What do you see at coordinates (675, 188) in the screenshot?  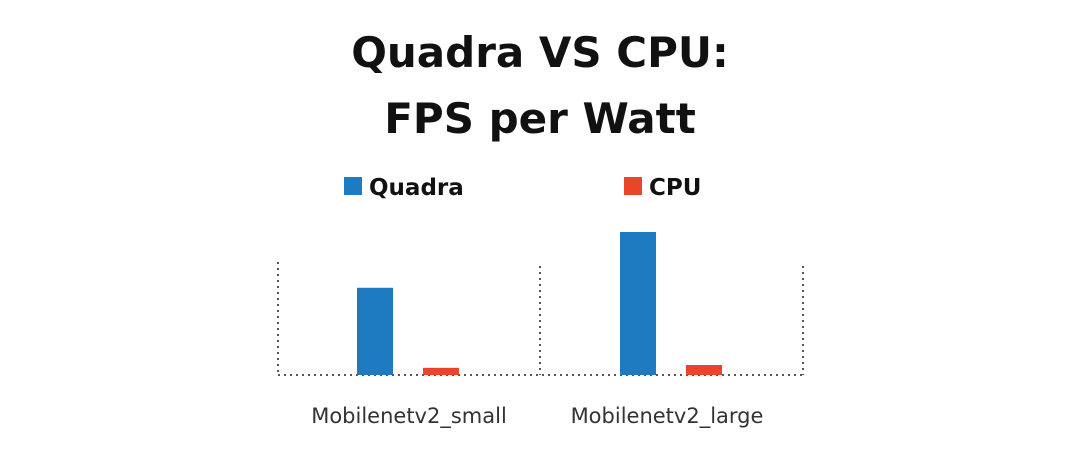 I see `legend-label-cpu: CPU` at bounding box center [675, 188].